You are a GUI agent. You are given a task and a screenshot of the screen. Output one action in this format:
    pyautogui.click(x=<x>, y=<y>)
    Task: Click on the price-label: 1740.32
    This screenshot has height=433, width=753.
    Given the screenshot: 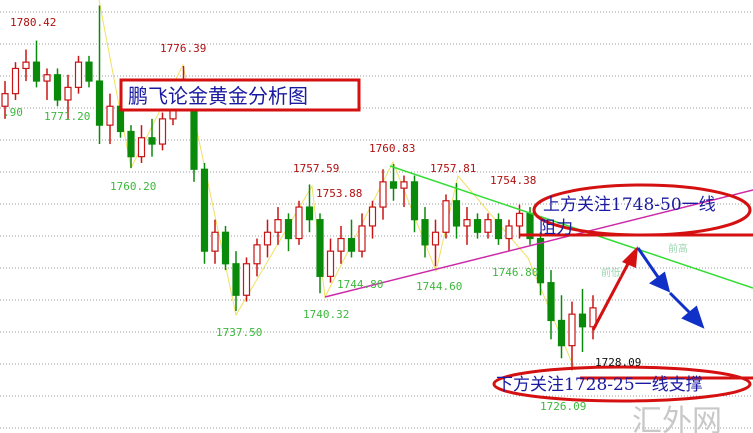 What is the action you would take?
    pyautogui.click(x=326, y=314)
    